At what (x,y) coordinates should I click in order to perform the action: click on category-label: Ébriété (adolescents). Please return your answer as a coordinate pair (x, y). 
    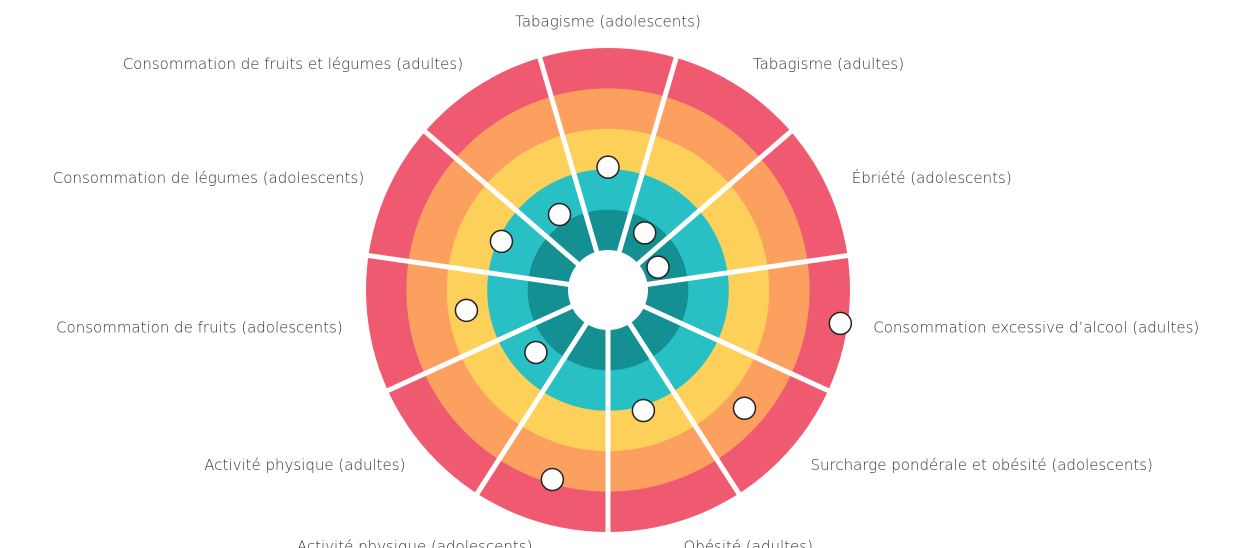
    Looking at the image, I should click on (932, 177).